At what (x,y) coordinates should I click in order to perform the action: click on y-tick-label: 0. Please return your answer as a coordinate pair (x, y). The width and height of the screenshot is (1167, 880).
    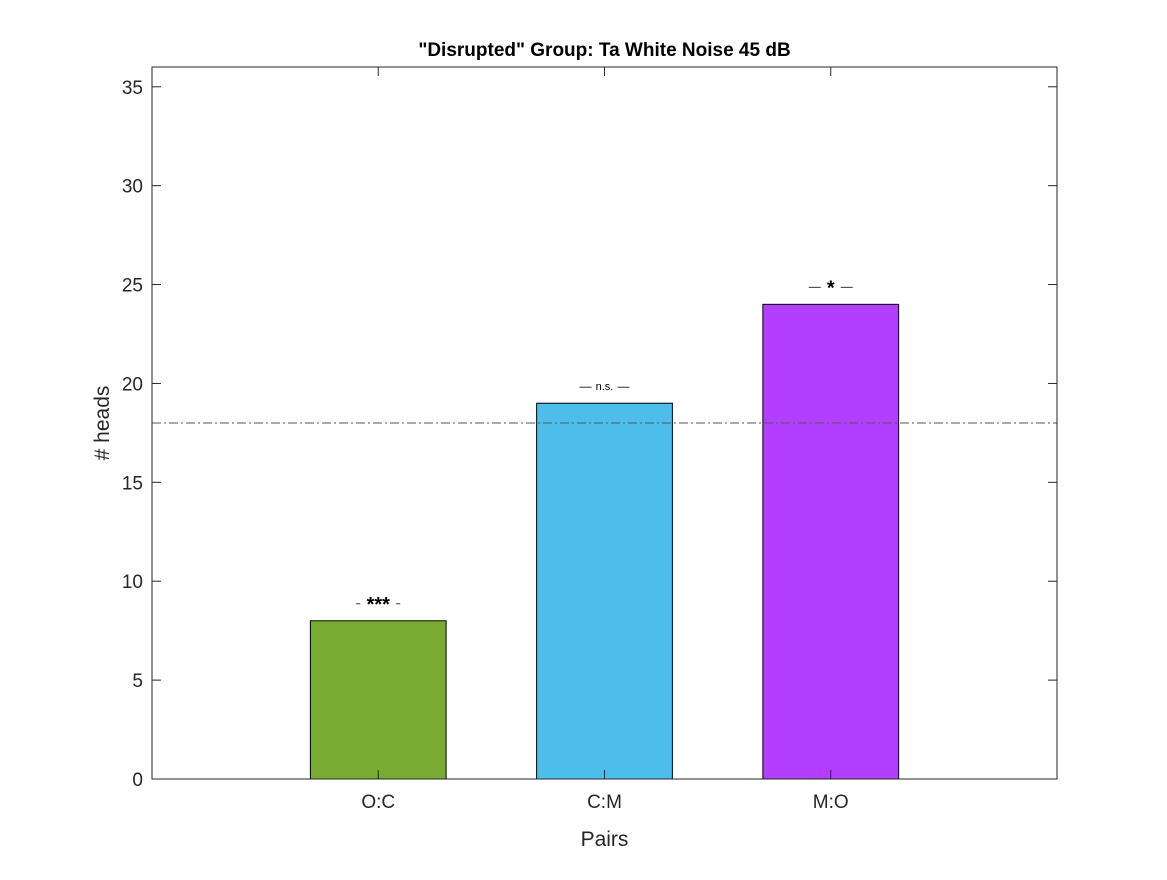
    Looking at the image, I should click on (137, 780).